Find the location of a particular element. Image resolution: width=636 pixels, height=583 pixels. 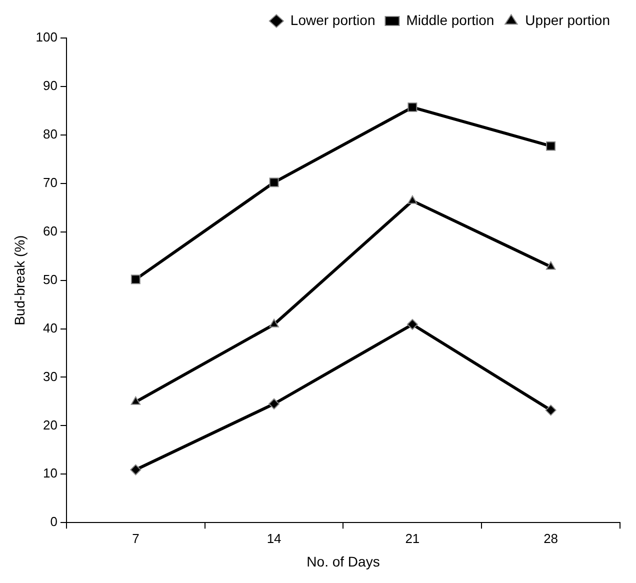

y-tick-label: 50 is located at coordinates (50, 279).